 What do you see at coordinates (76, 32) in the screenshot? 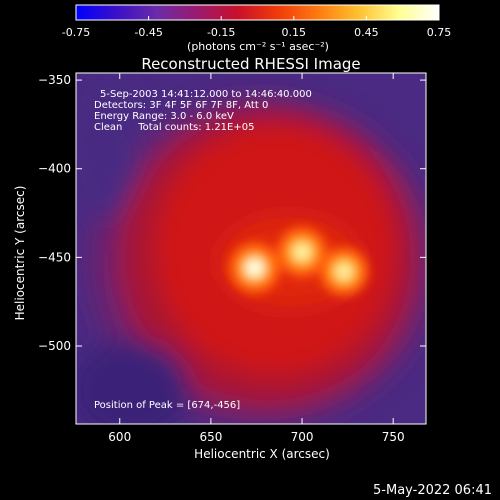
I see `colorbar-tick-label: -0.75` at bounding box center [76, 32].